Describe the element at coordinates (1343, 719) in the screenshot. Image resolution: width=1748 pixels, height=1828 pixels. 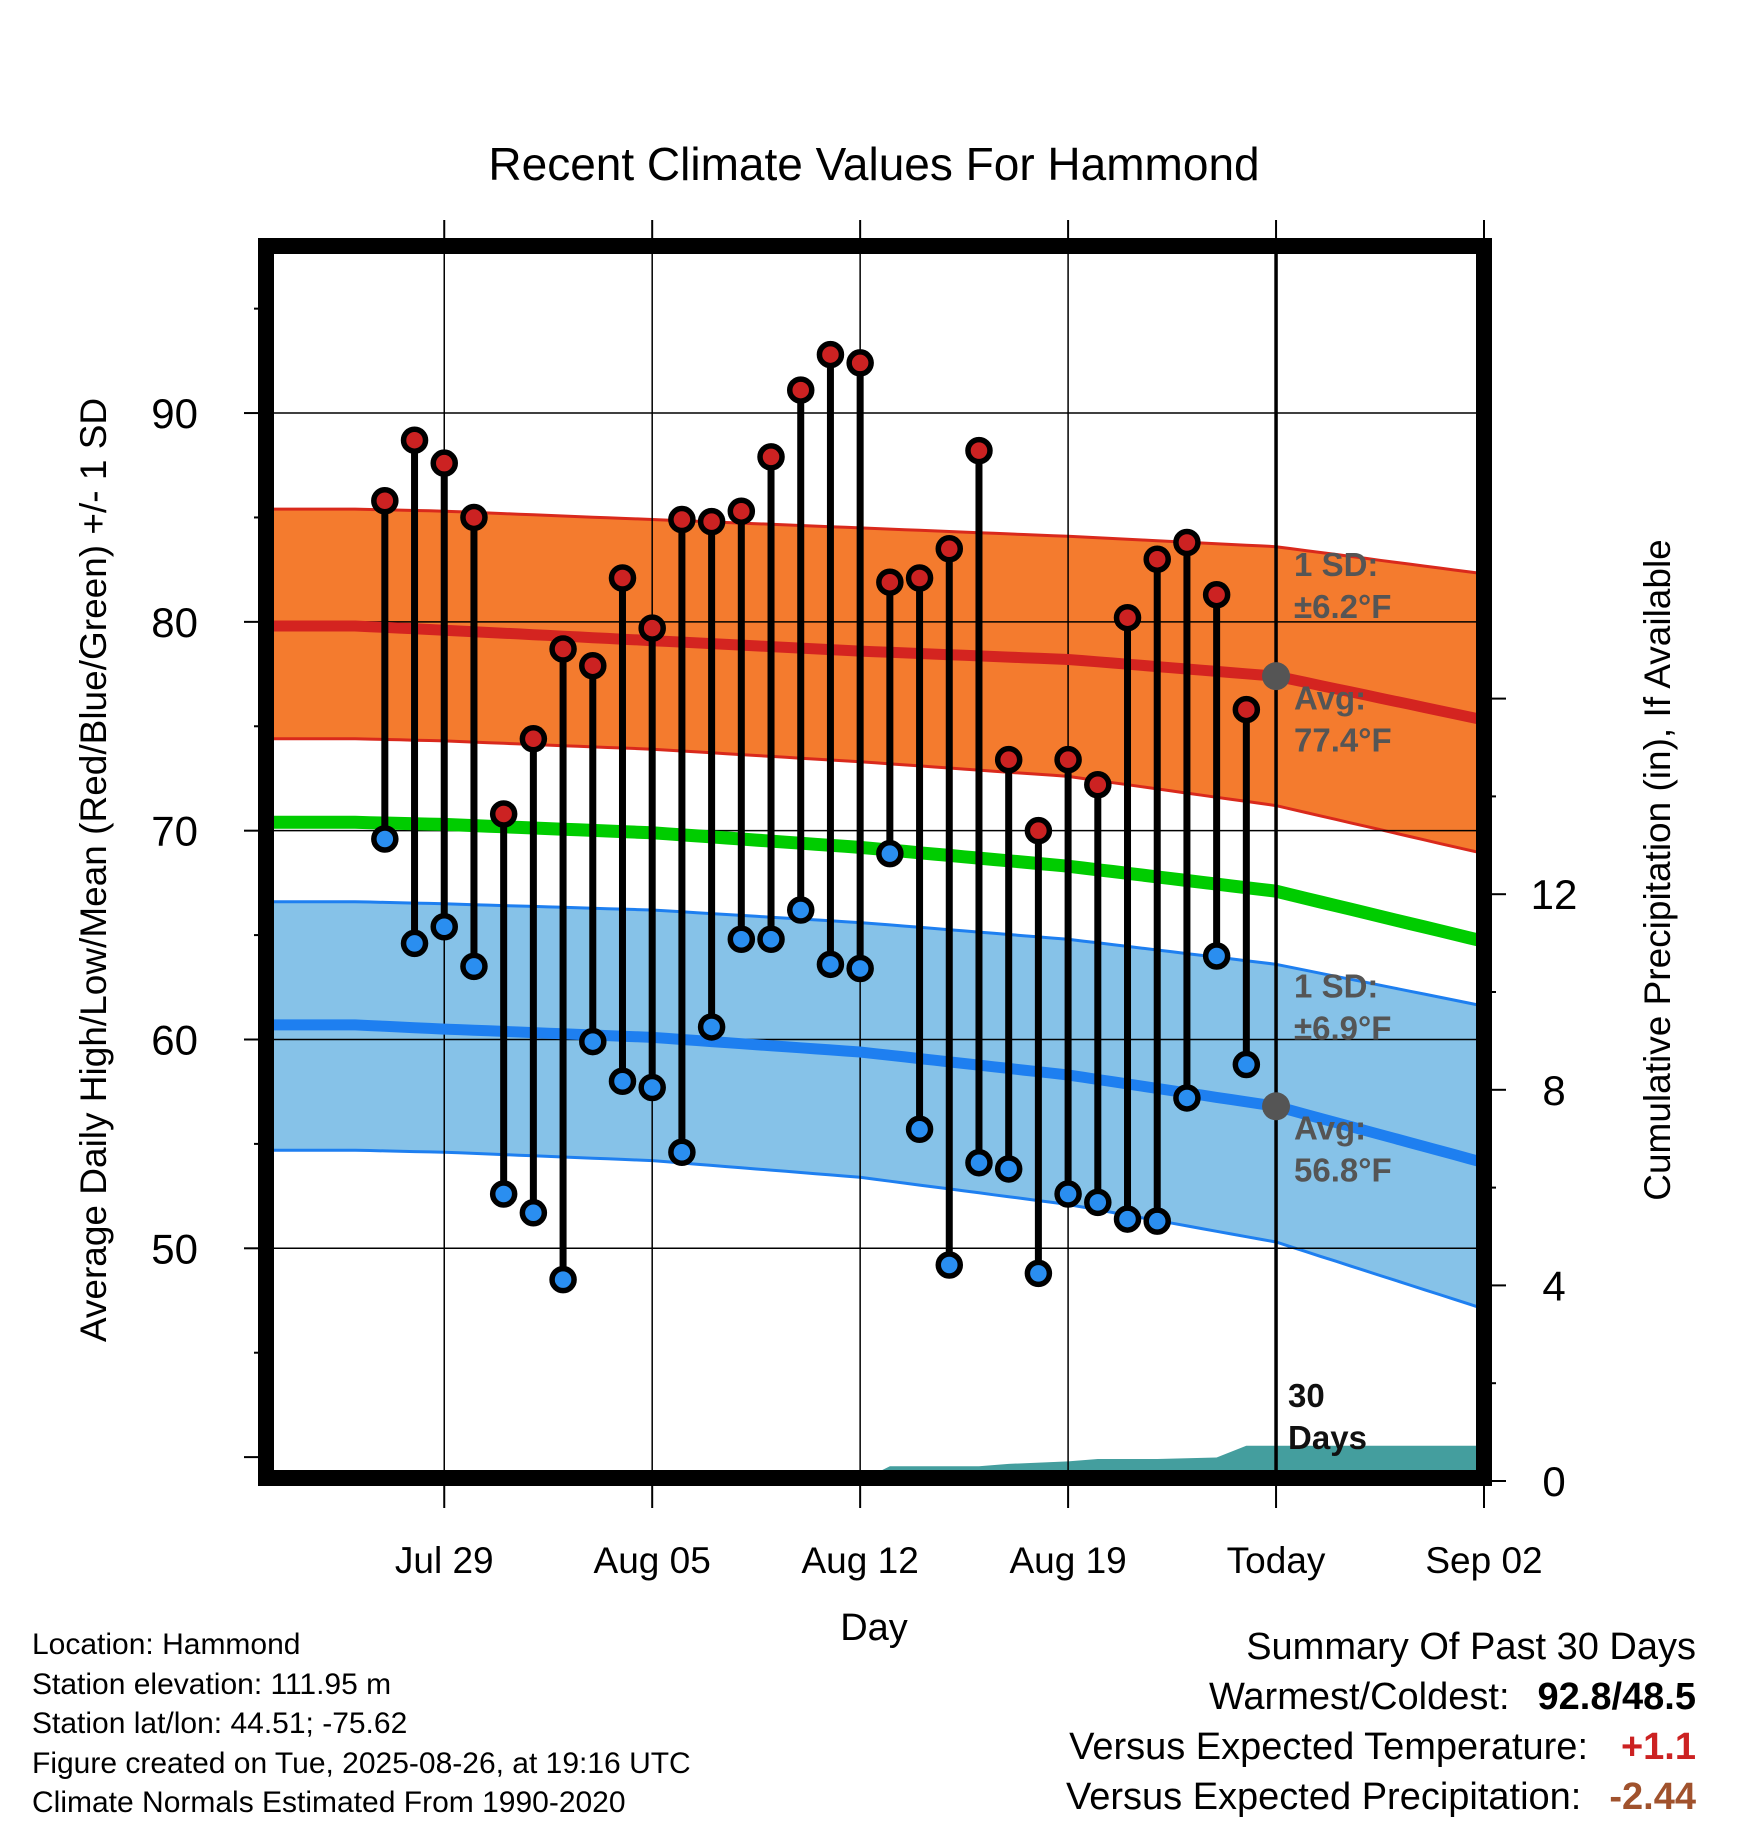
I see `high-avg-annotation: Avg: 77.4°F` at that location.